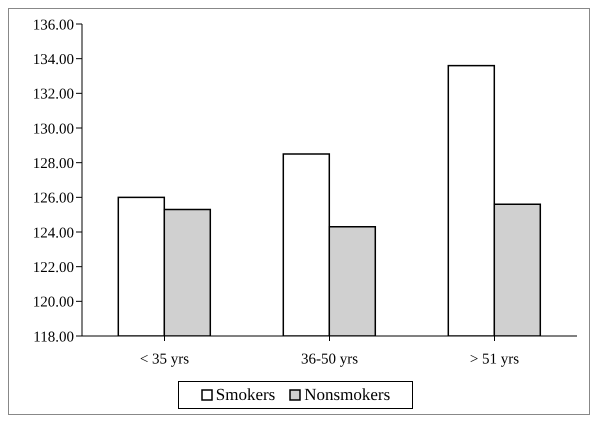  I want to click on y-tick-label: 136.00, so click(53, 25).